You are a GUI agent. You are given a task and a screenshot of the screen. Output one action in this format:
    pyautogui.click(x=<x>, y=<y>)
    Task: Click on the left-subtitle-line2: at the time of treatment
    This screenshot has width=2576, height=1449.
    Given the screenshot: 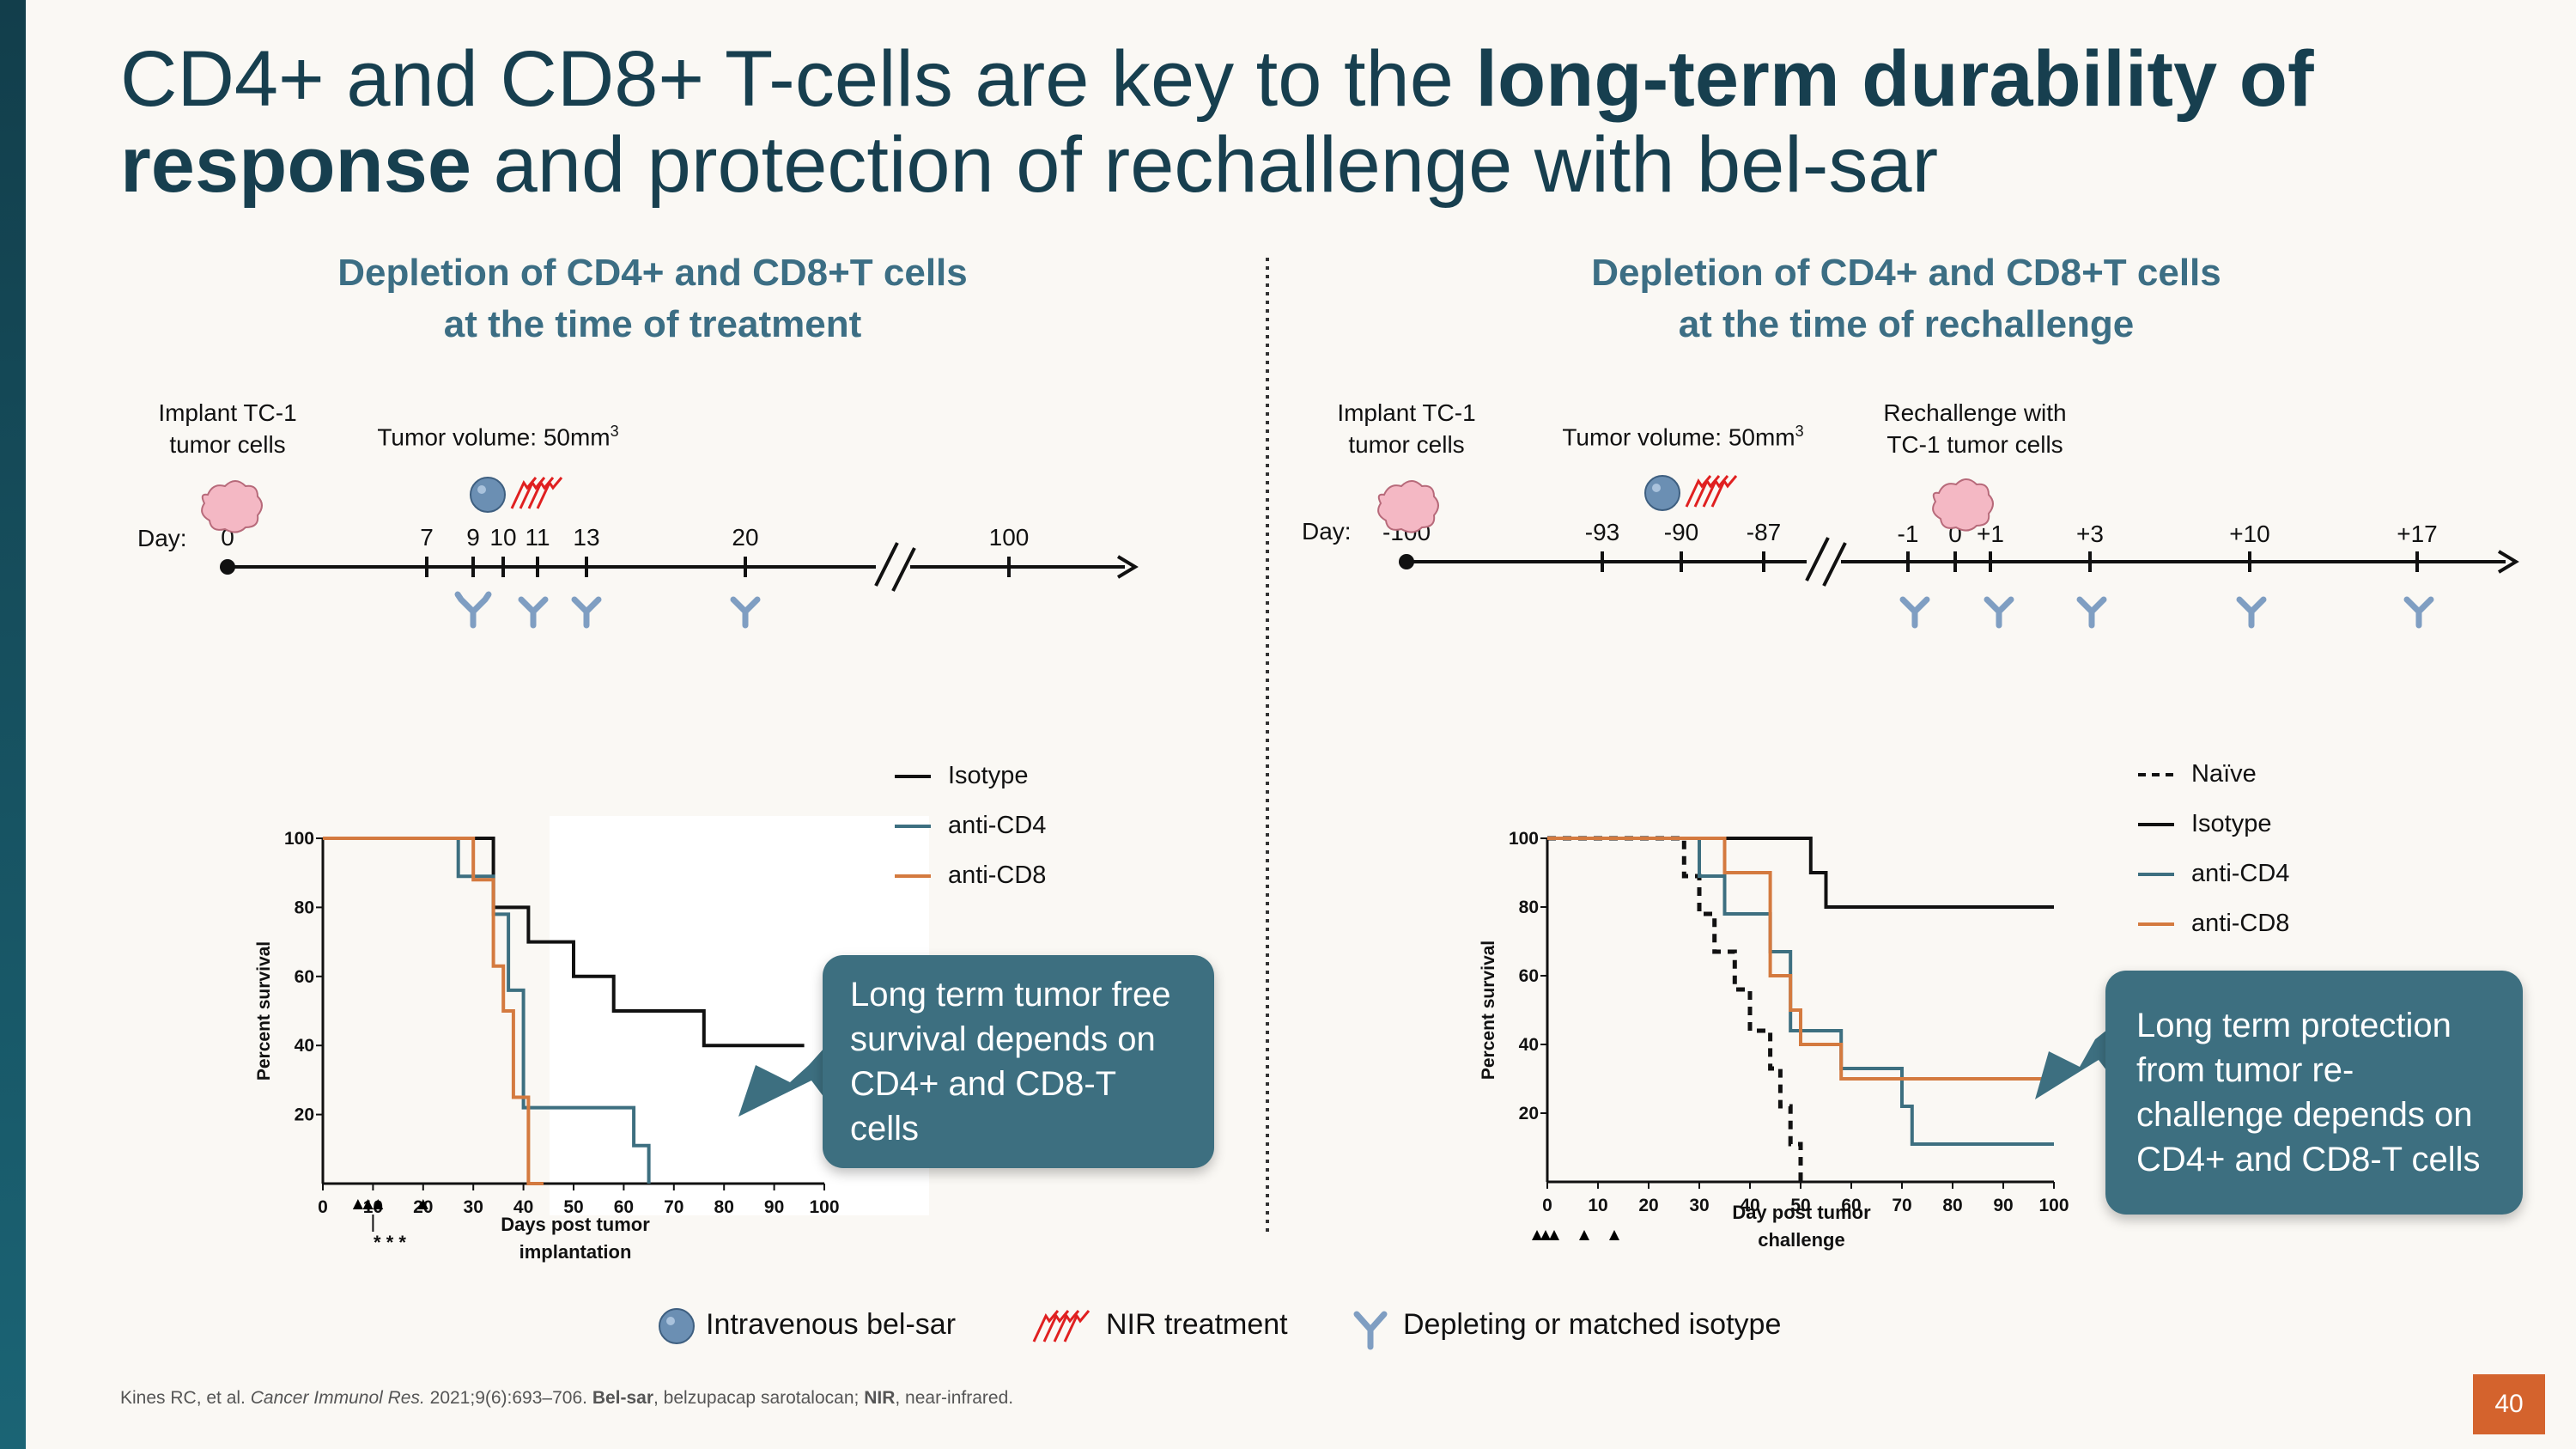 What is the action you would take?
    pyautogui.click(x=652, y=324)
    